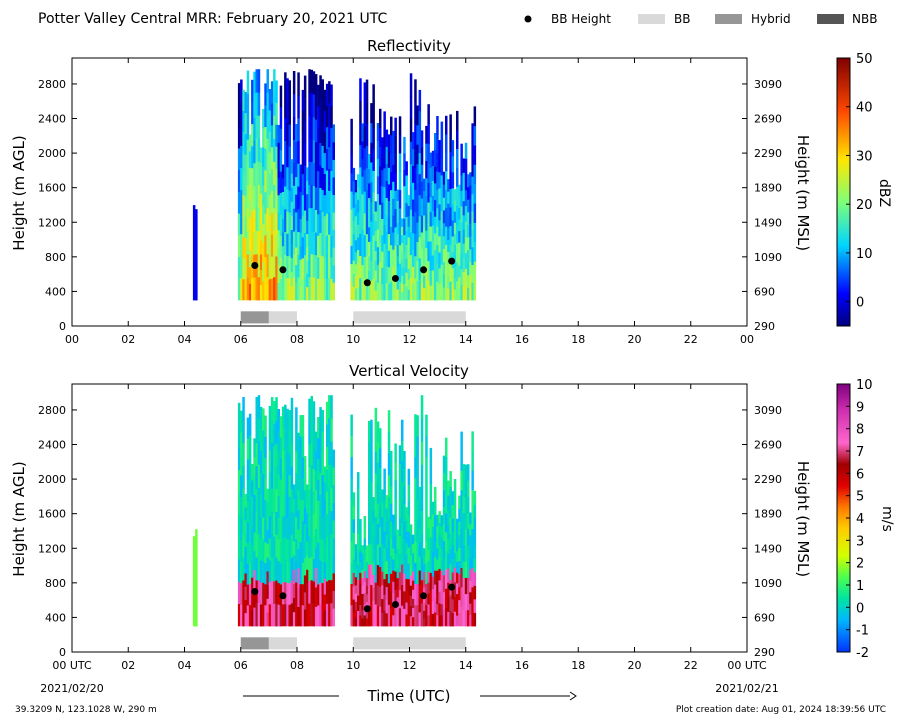 This screenshot has width=900, height=725. I want to click on reflectivity-xtick-label: 00, so click(72, 339).